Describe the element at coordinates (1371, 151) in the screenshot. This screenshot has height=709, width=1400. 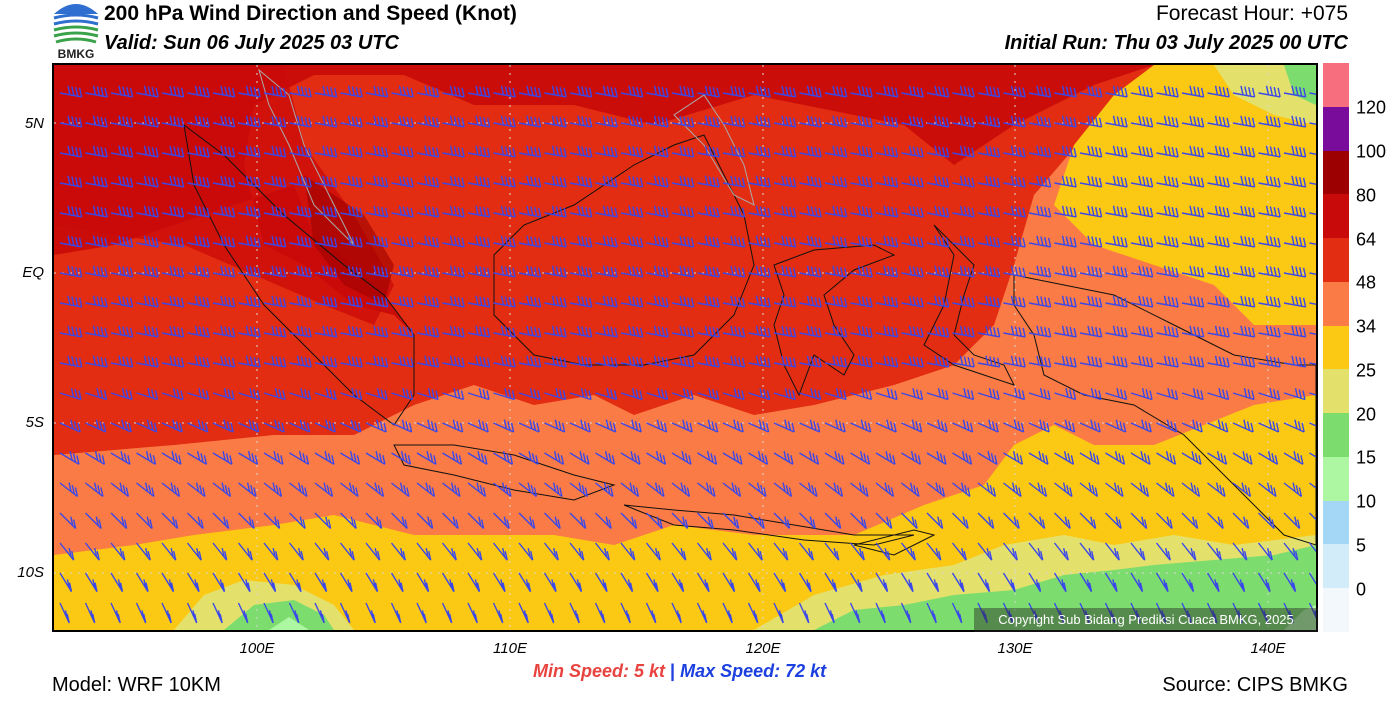
I see `colorbar-label: 100` at that location.